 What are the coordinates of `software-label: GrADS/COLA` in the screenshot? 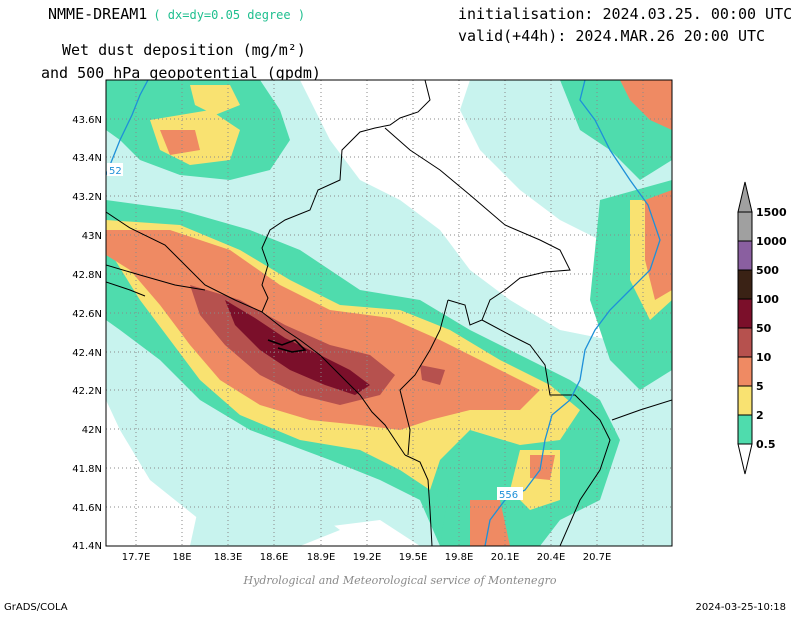 It's located at (36, 607).